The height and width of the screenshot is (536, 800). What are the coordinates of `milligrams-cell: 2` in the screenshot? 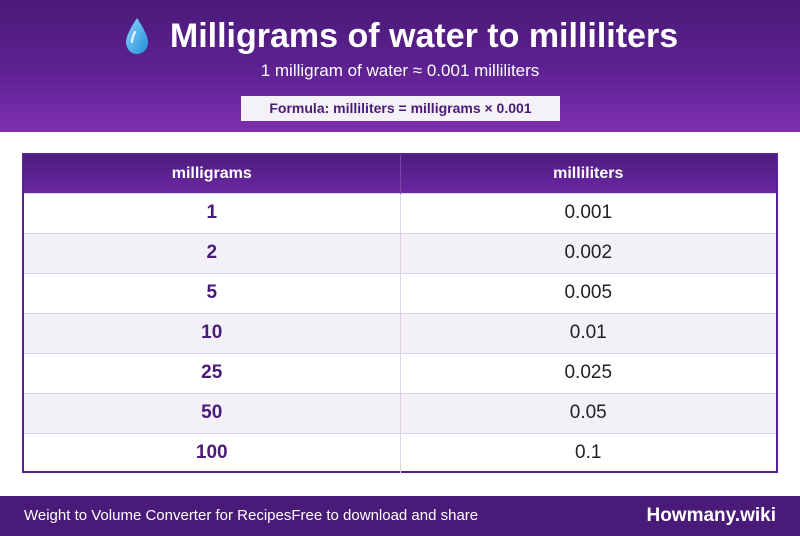 It's located at (212, 252).